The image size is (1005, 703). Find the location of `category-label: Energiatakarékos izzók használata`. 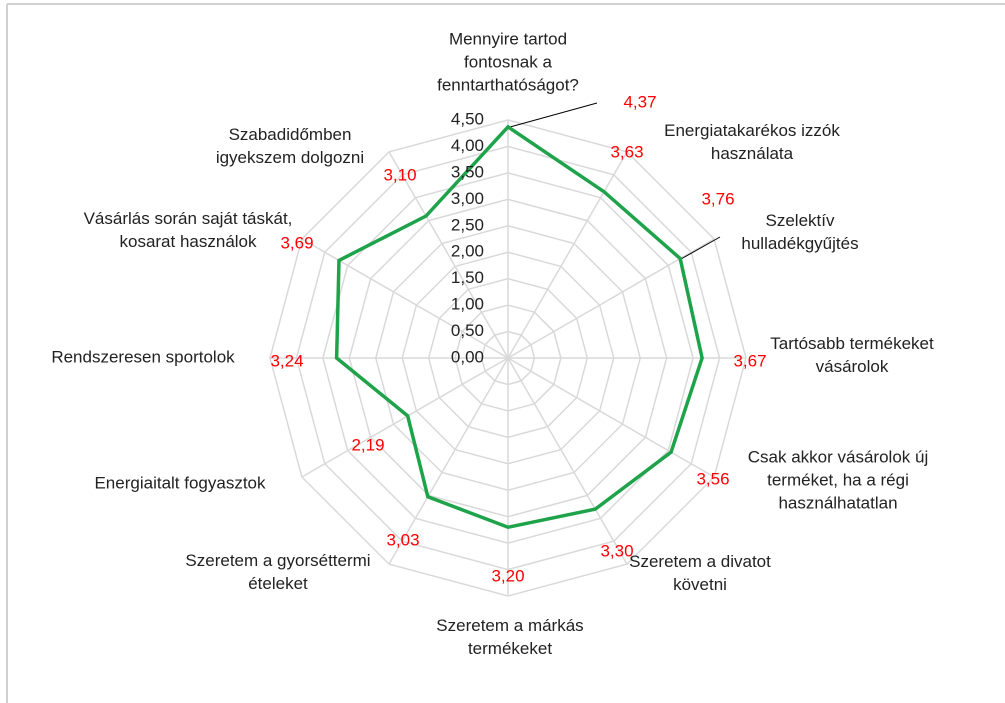

category-label: Energiatakarékos izzók használata is located at coordinates (752, 142).